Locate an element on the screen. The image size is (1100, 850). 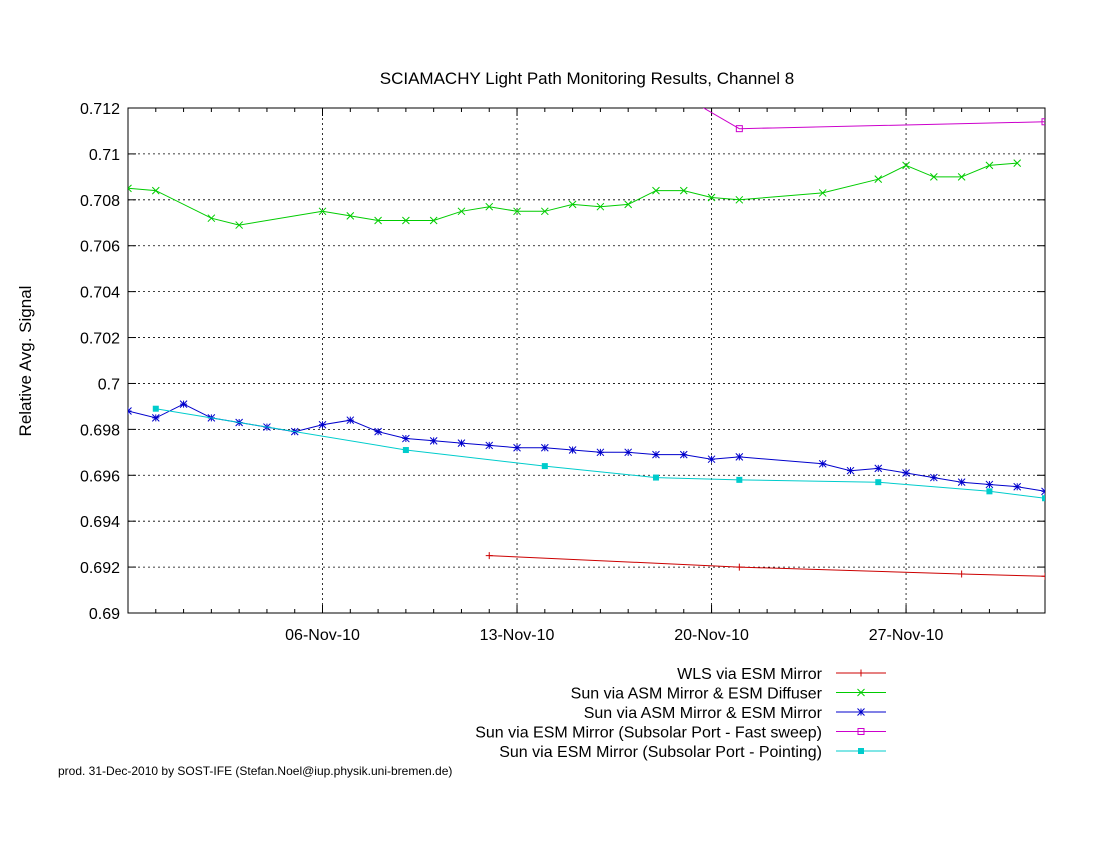
y-tick-label: 0.706 is located at coordinates (100, 247).